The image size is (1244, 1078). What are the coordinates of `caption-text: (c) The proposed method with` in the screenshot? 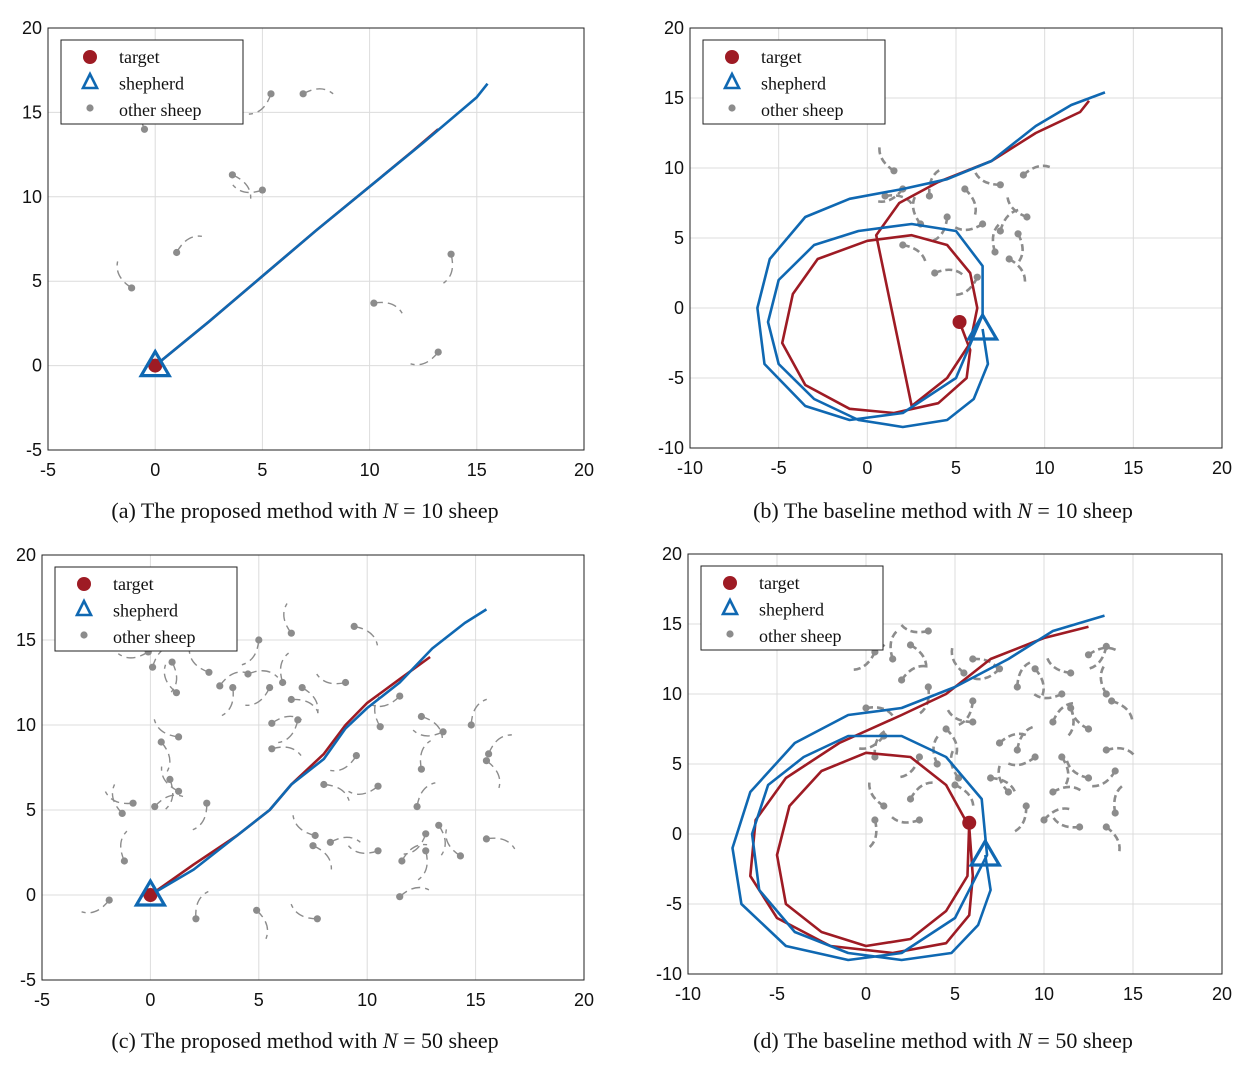 It's located at (246, 1040).